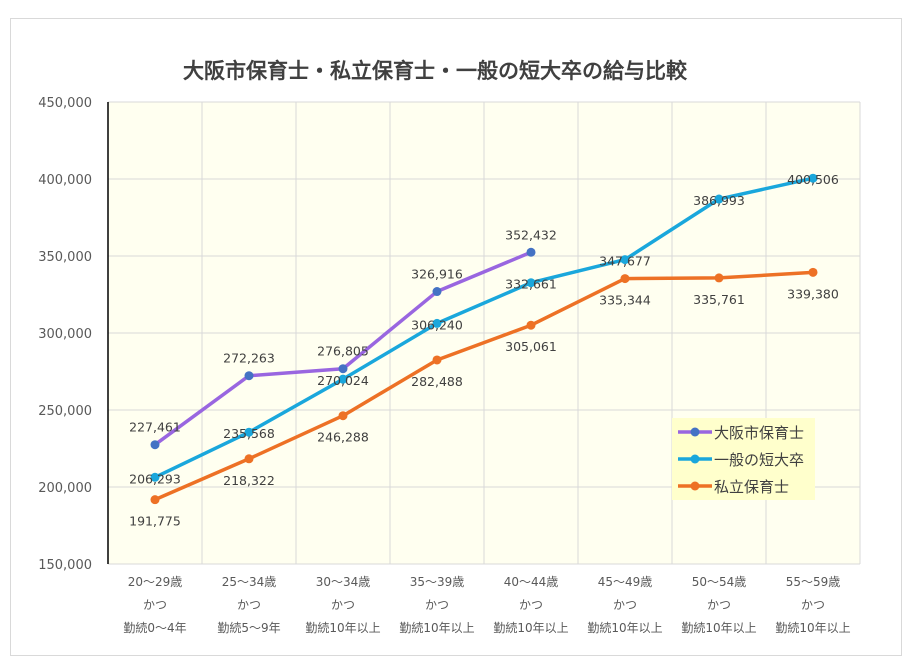 The image size is (914, 664). What do you see at coordinates (249, 480) in the screenshot?
I see `data-label: 218,322` at bounding box center [249, 480].